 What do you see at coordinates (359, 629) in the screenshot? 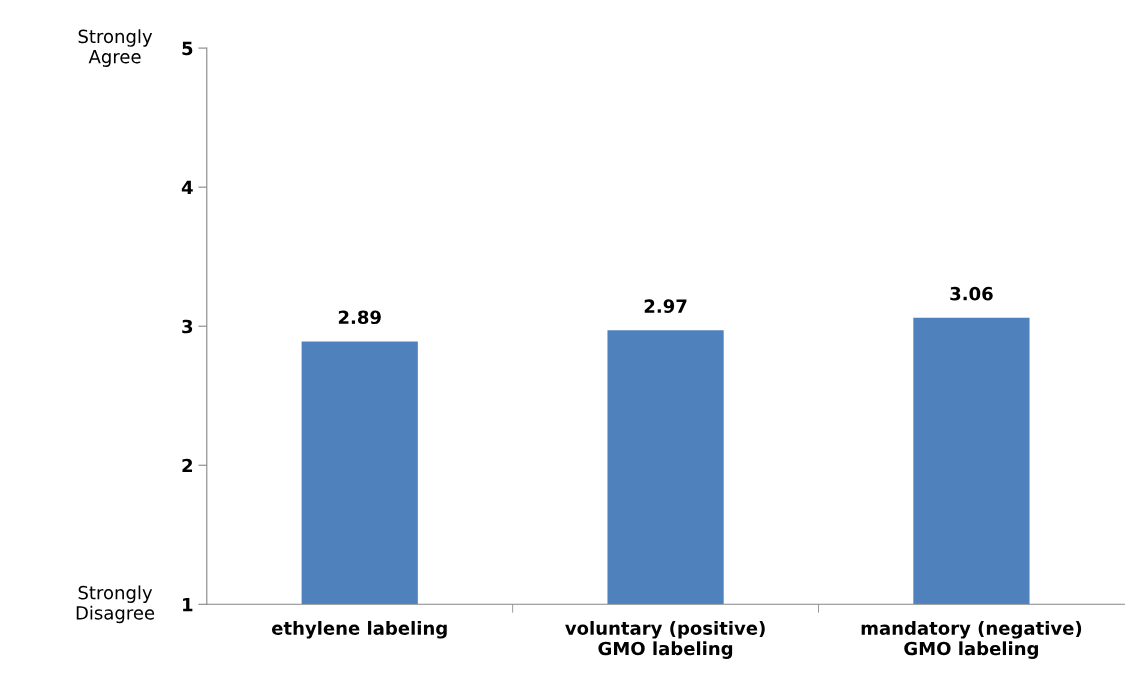
I see `x-tick-label: ethylene labeling` at bounding box center [359, 629].